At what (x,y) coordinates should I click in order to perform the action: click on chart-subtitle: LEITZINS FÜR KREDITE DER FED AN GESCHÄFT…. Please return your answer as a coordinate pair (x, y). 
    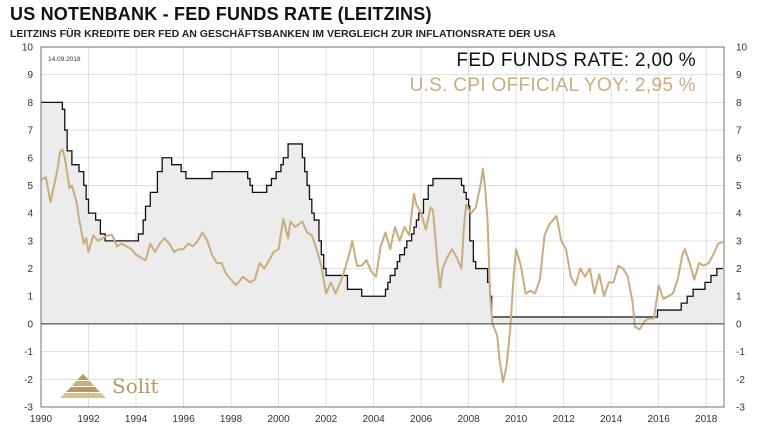
    Looking at the image, I should click on (283, 34).